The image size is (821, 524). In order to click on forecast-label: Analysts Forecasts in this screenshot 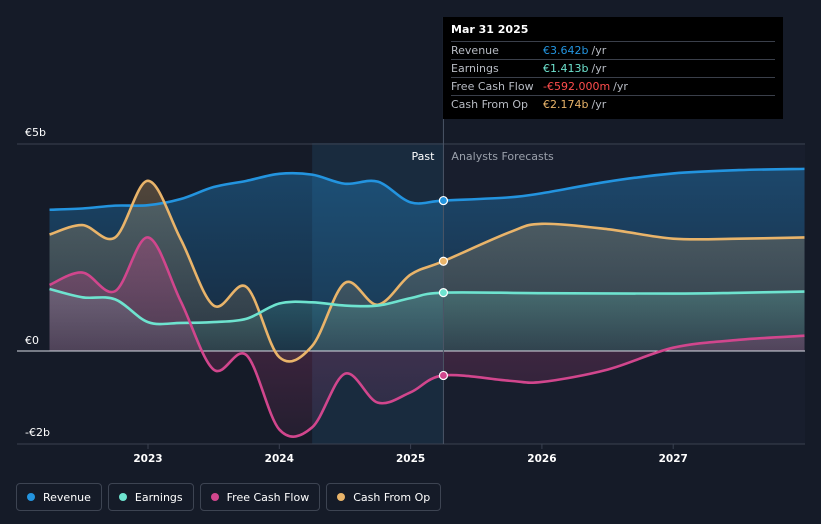, I will do `click(502, 156)`.